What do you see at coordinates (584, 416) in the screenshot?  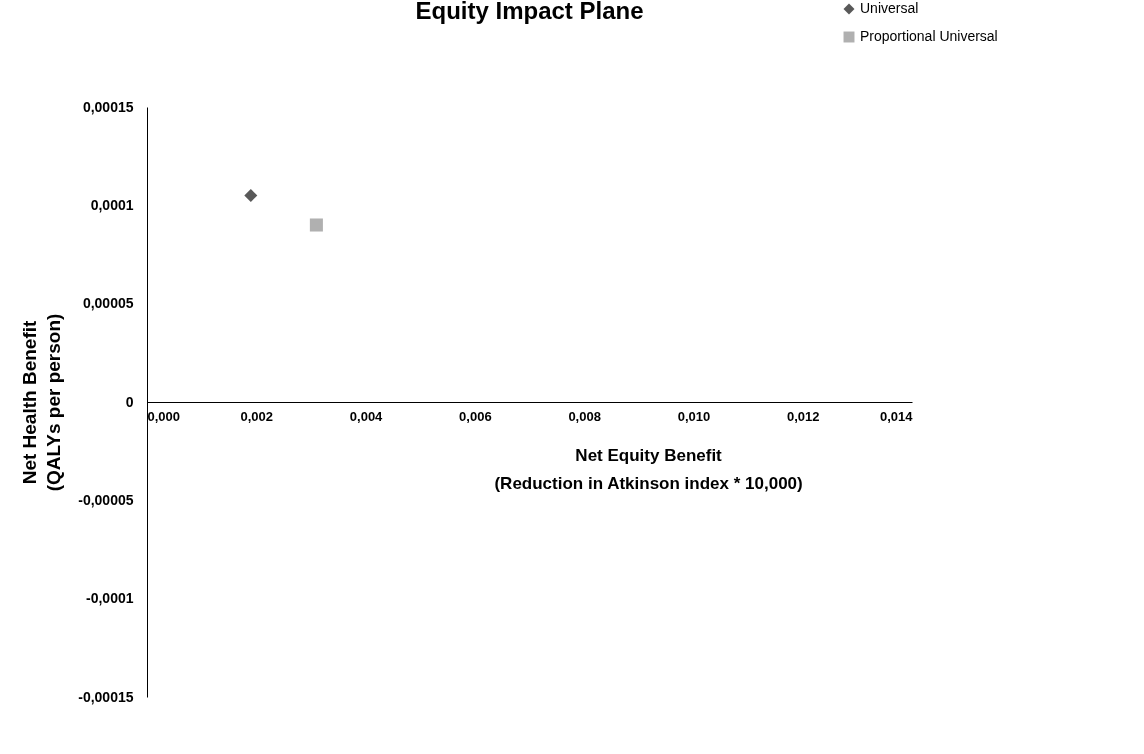 I see `x-tick-label: 0,008` at bounding box center [584, 416].